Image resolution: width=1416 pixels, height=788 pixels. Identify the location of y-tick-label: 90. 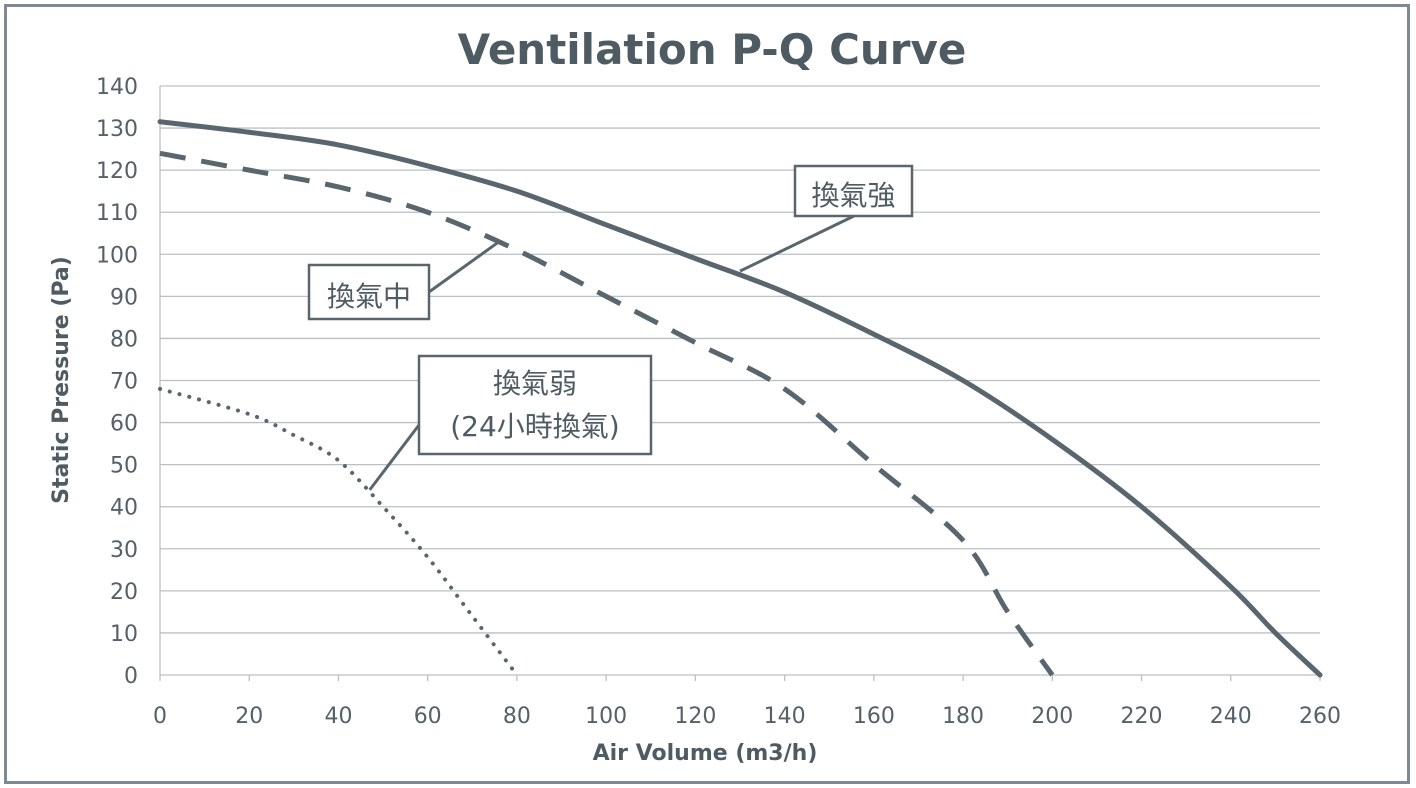
(124, 297).